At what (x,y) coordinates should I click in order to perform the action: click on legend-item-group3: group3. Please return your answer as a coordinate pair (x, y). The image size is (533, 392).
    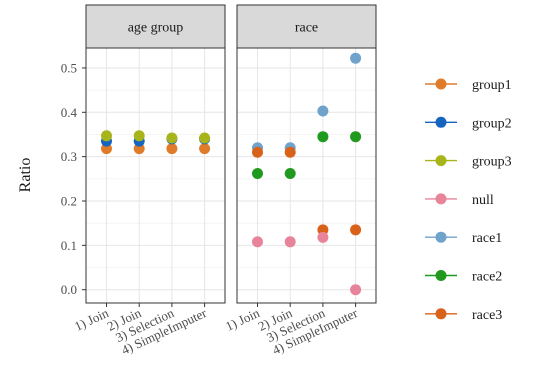
    Looking at the image, I should click on (468, 162).